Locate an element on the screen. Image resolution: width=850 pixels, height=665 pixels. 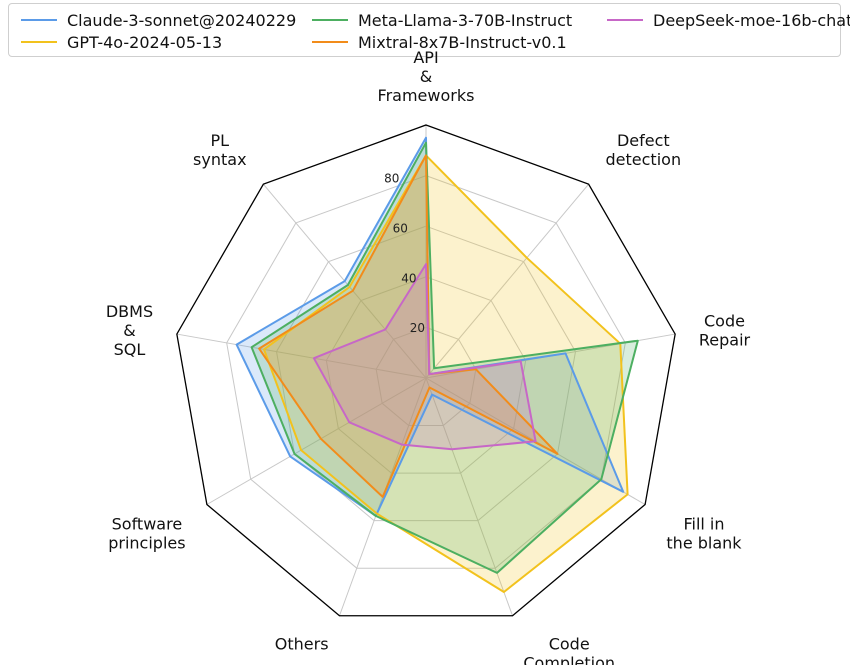
category-label: Code Repair is located at coordinates (725, 331).